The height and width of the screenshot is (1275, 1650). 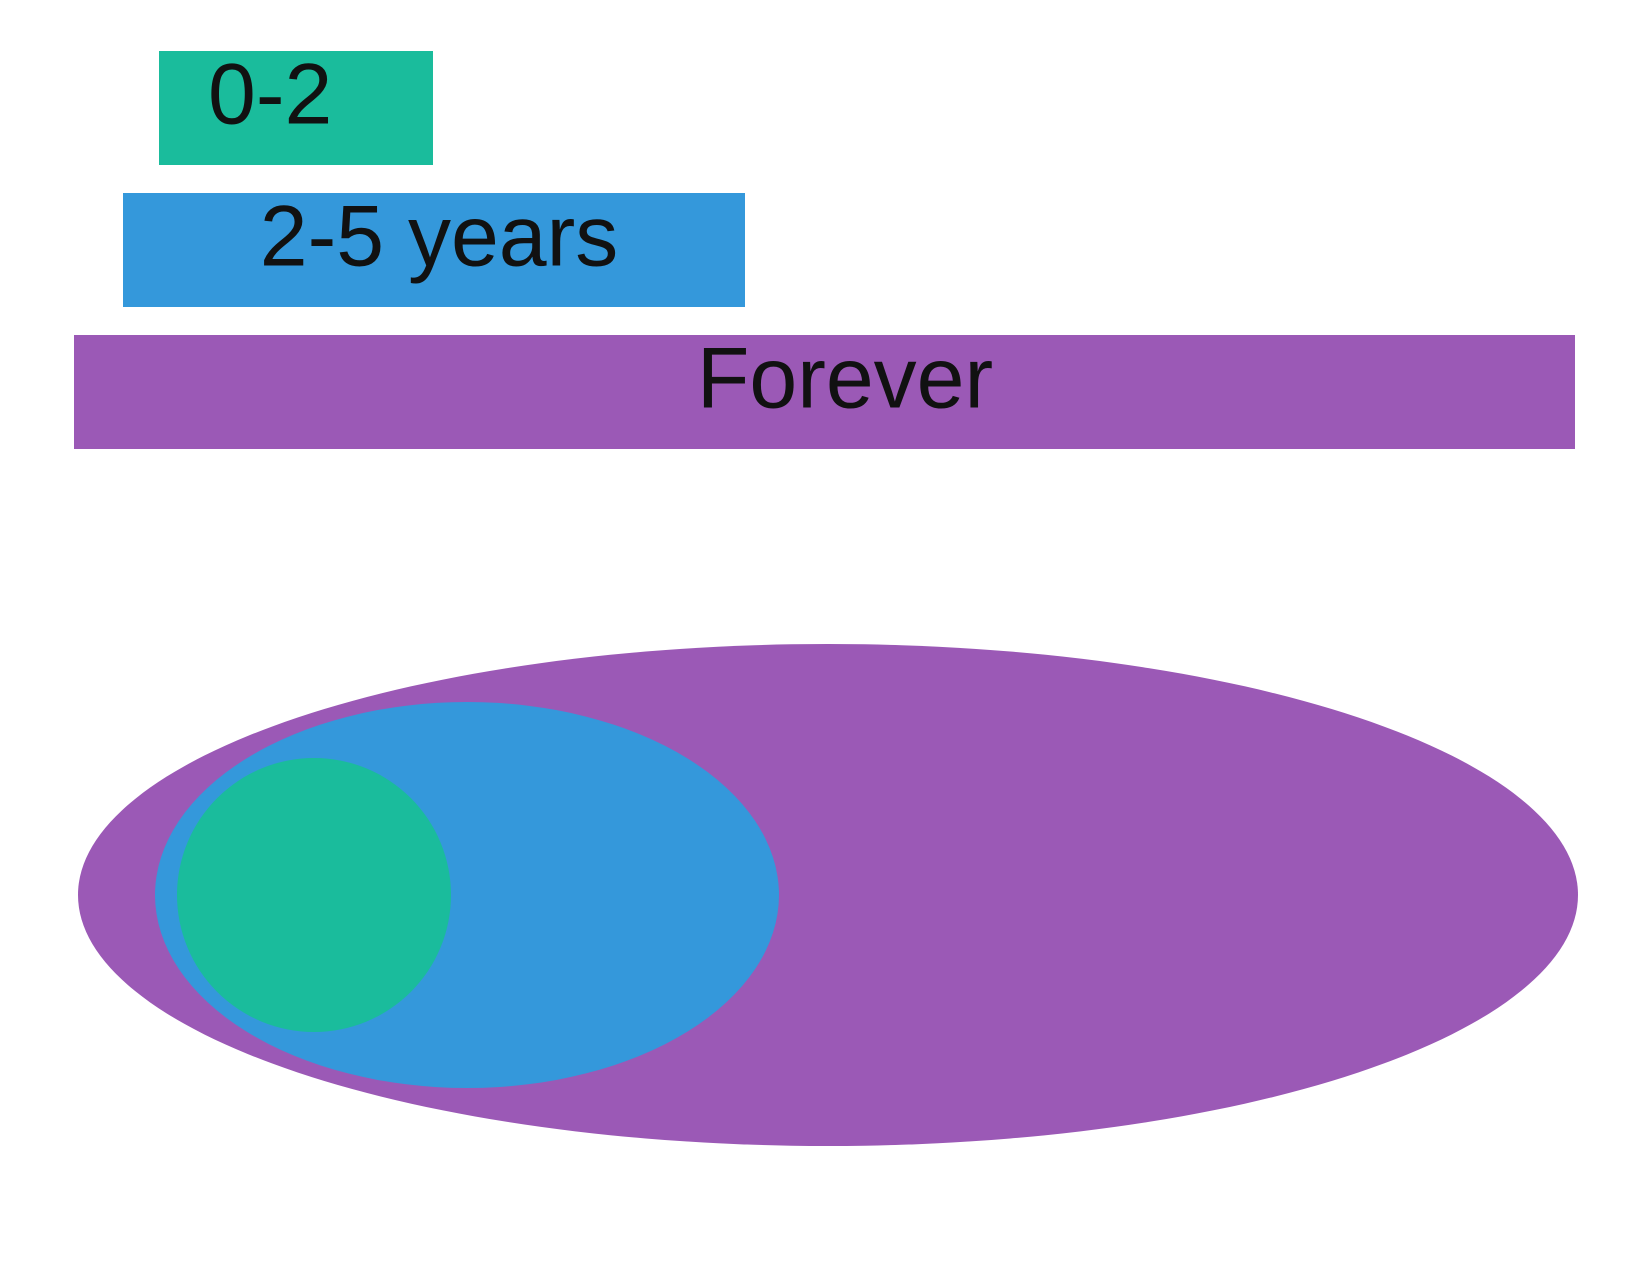 I want to click on legend-box-green, so click(x=296, y=108).